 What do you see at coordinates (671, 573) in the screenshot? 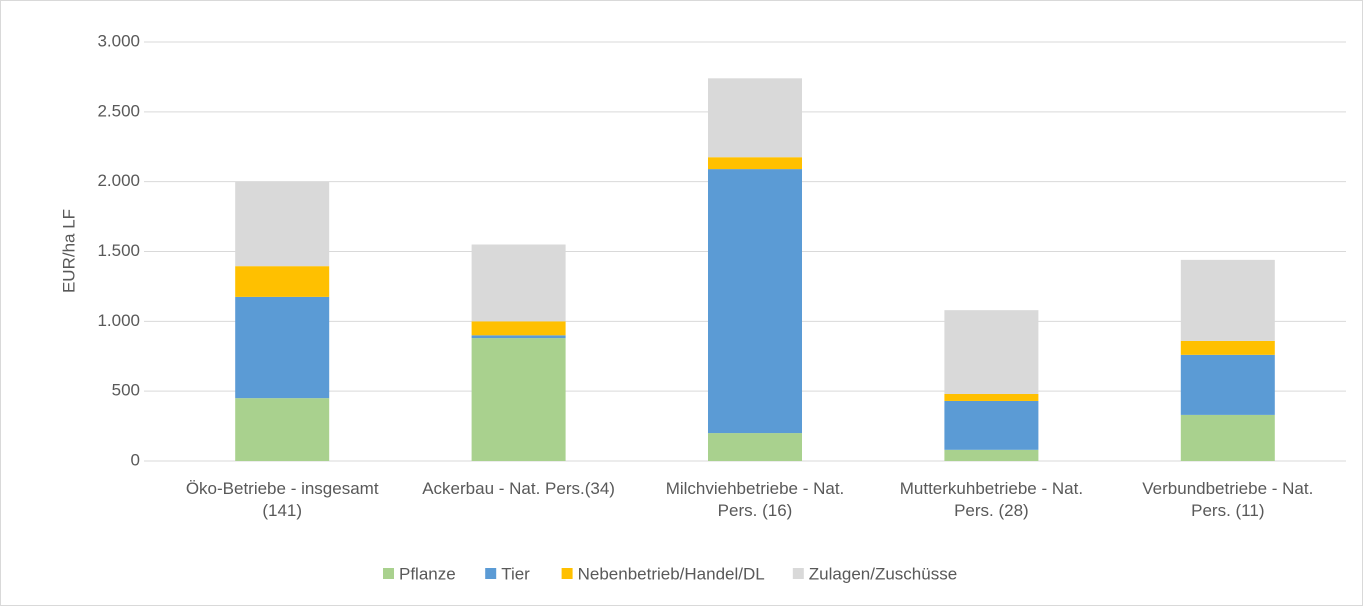
I see `legend-label: Nebenbetrieb/Handel/DL` at bounding box center [671, 573].